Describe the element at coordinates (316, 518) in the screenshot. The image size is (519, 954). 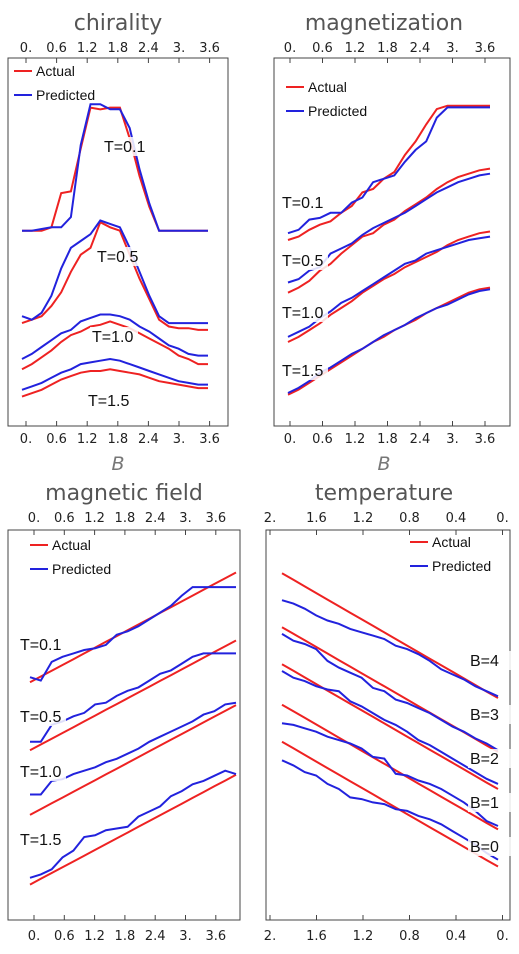
I see `top-tick-label: 1.6` at that location.